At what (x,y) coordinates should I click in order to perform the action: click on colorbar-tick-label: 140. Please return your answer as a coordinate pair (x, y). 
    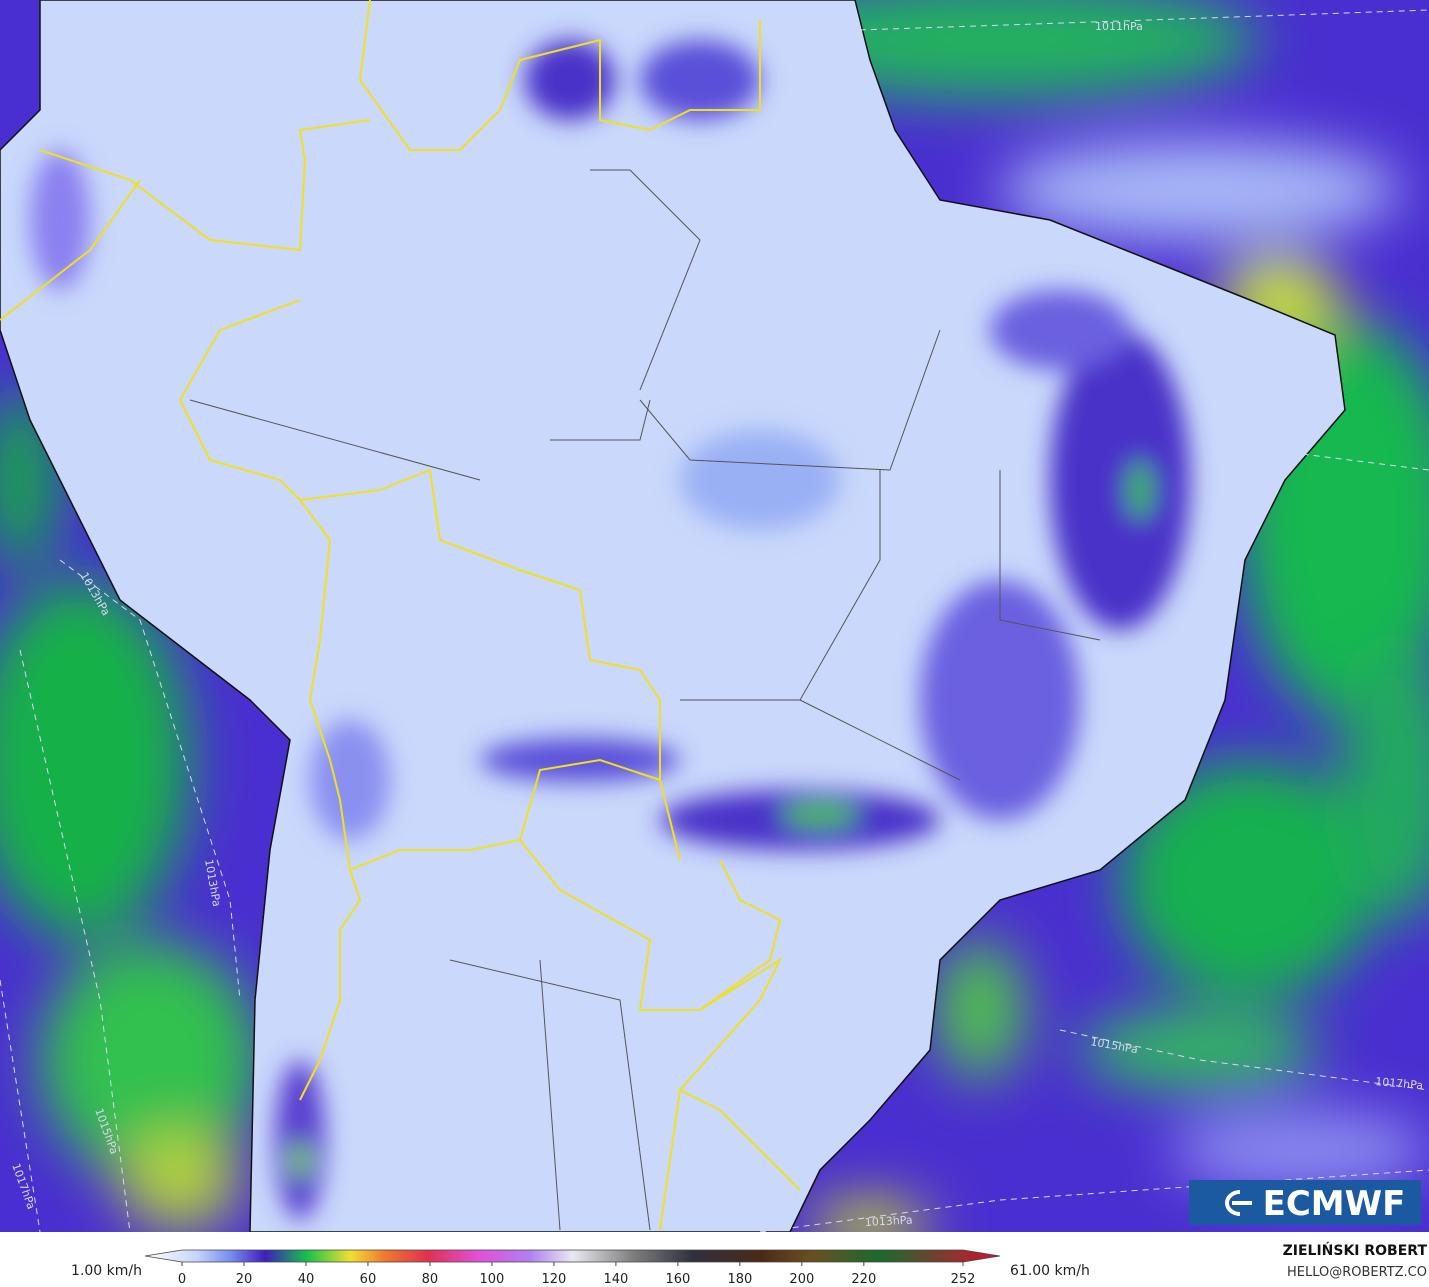
    Looking at the image, I should click on (615, 1279).